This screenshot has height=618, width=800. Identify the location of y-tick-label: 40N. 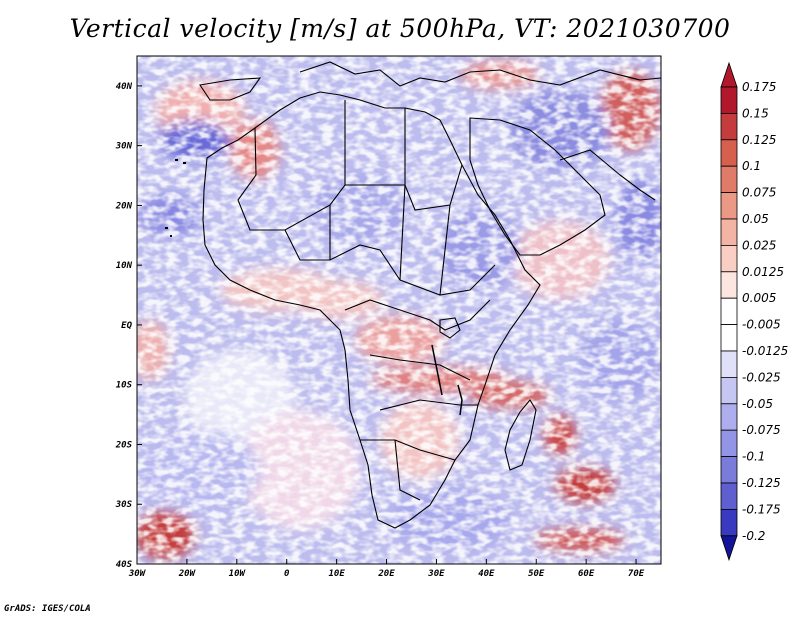
(124, 87).